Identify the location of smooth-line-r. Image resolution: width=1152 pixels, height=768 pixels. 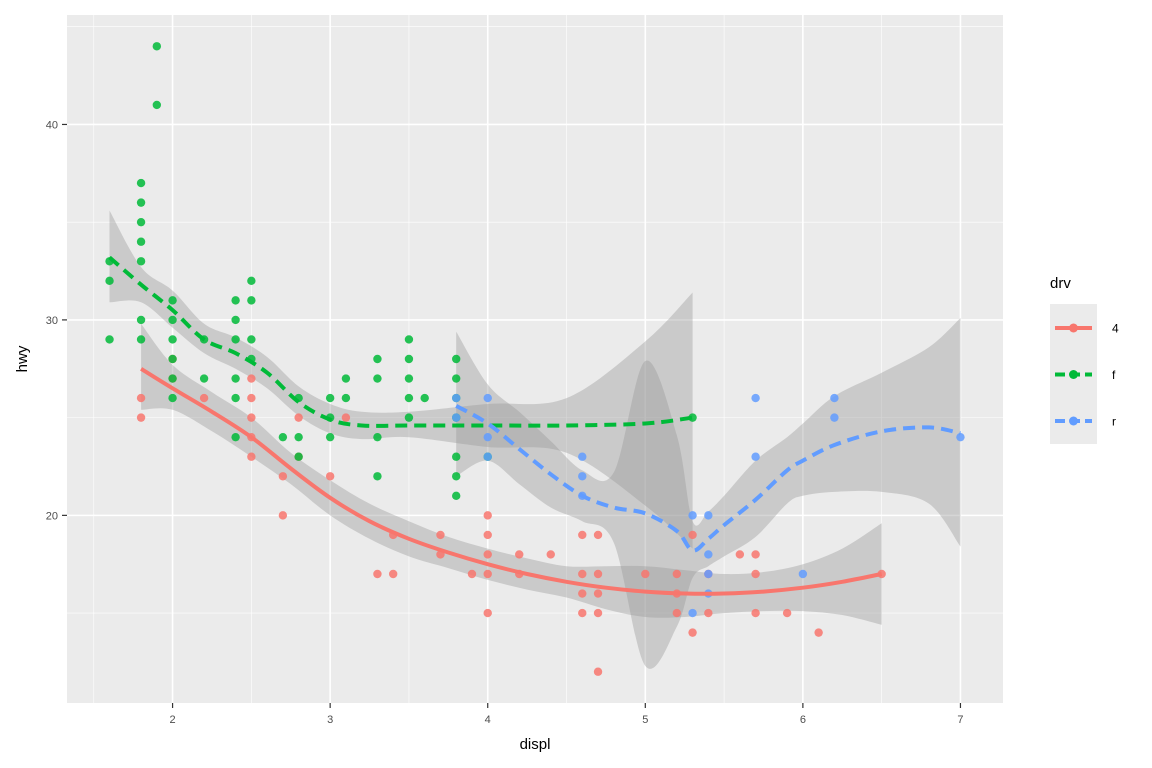
(708, 478).